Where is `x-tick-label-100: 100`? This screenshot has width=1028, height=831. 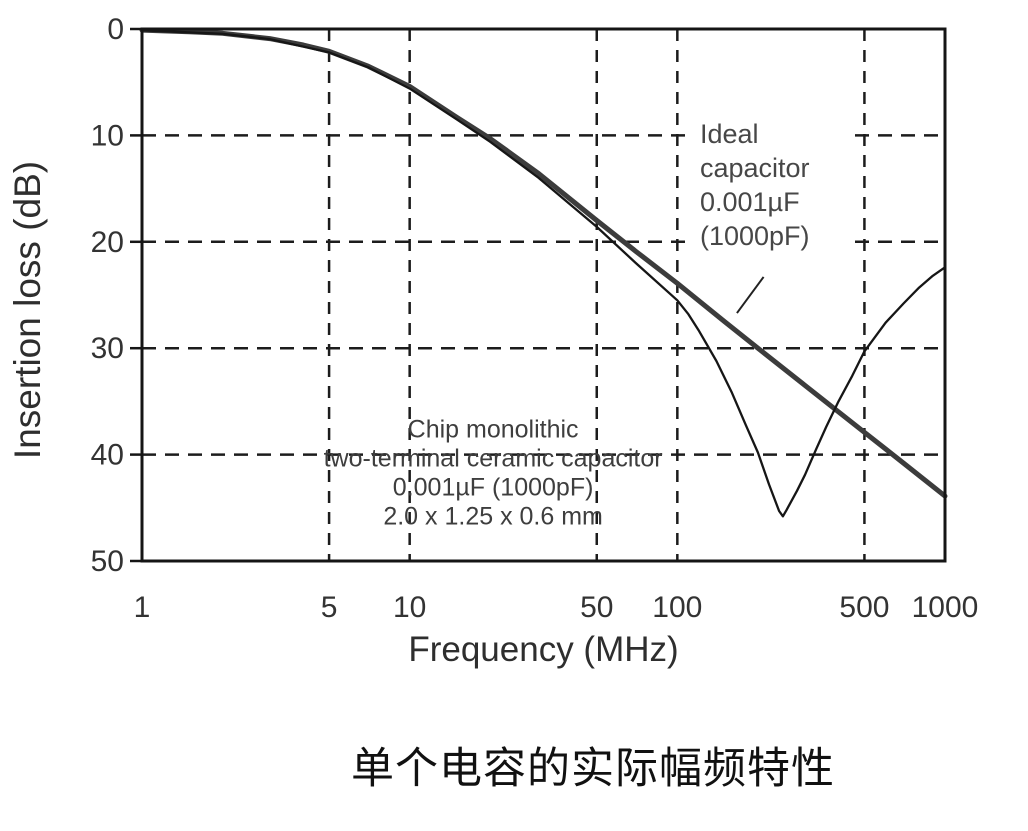 x-tick-label-100: 100 is located at coordinates (677, 607).